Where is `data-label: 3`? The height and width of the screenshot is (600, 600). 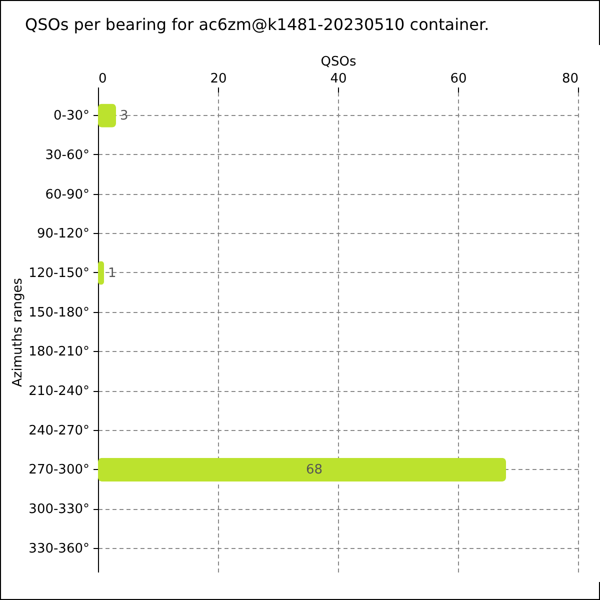 data-label: 3 is located at coordinates (124, 116).